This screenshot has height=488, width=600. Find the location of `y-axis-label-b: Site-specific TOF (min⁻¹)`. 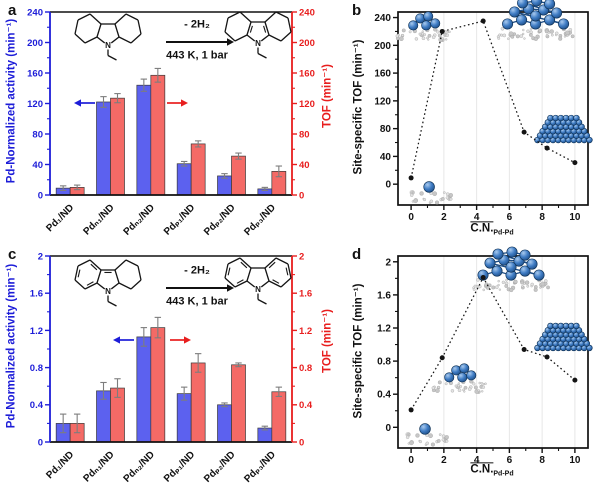

y-axis-label-b: Site-specific TOF (min⁻¹) is located at coordinates (358, 107).